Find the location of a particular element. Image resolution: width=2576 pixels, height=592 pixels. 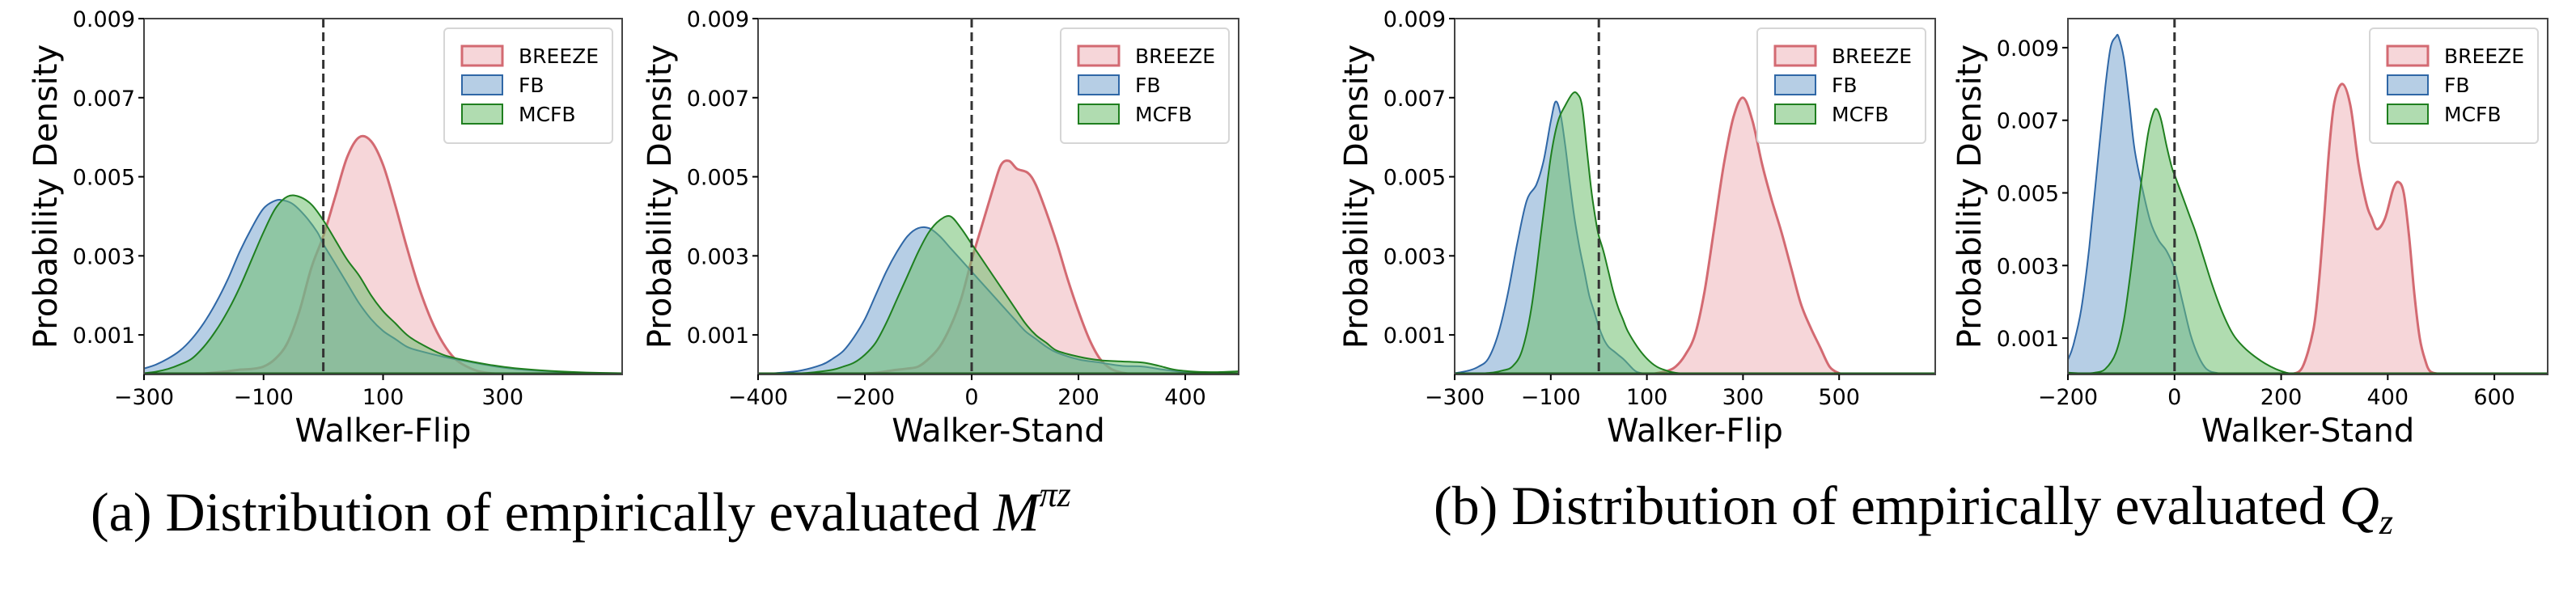

caption-a-superscript: πz is located at coordinates (1055, 494).